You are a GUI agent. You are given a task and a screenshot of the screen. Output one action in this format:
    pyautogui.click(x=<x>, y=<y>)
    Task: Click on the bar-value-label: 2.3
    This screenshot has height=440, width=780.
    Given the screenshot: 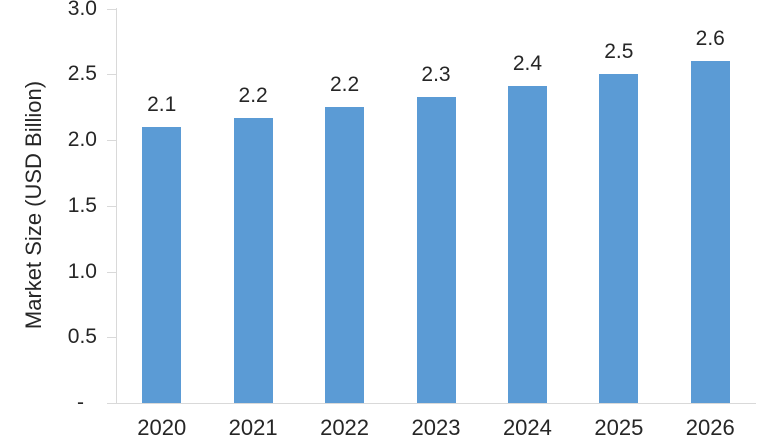 What is the action you would take?
    pyautogui.click(x=436, y=74)
    